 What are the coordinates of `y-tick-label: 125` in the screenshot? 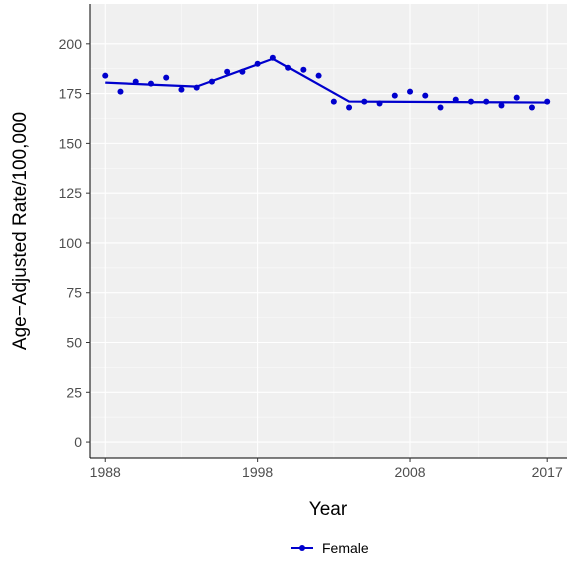 It's located at (71, 193).